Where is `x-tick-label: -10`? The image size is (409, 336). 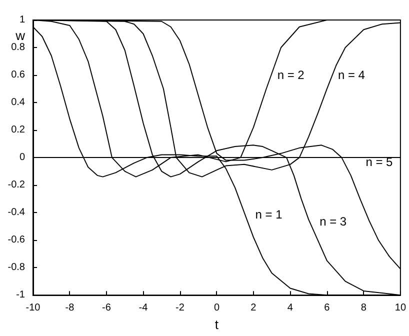 x-tick-label: -10 is located at coordinates (33, 308).